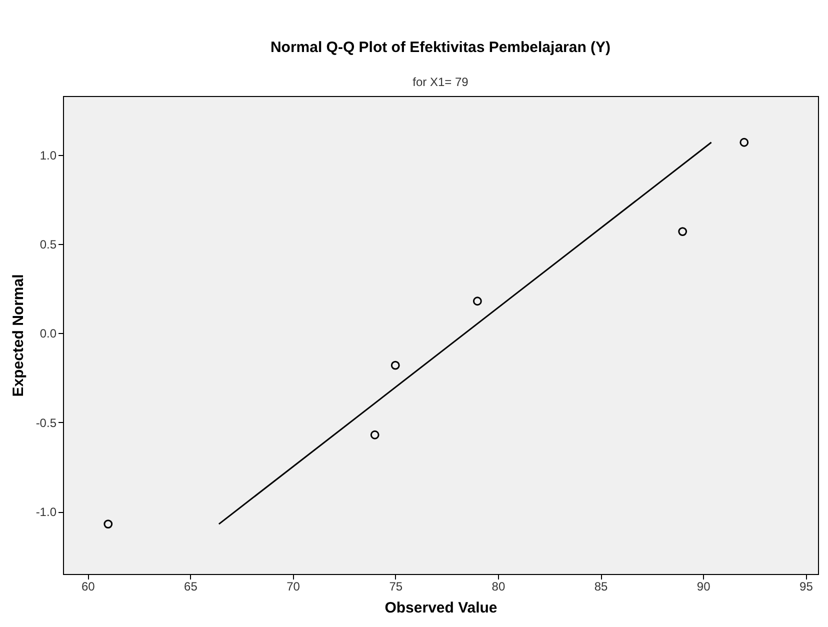 The height and width of the screenshot is (627, 828). Describe the element at coordinates (48, 245) in the screenshot. I see `y-tick-label: 0.5` at that location.